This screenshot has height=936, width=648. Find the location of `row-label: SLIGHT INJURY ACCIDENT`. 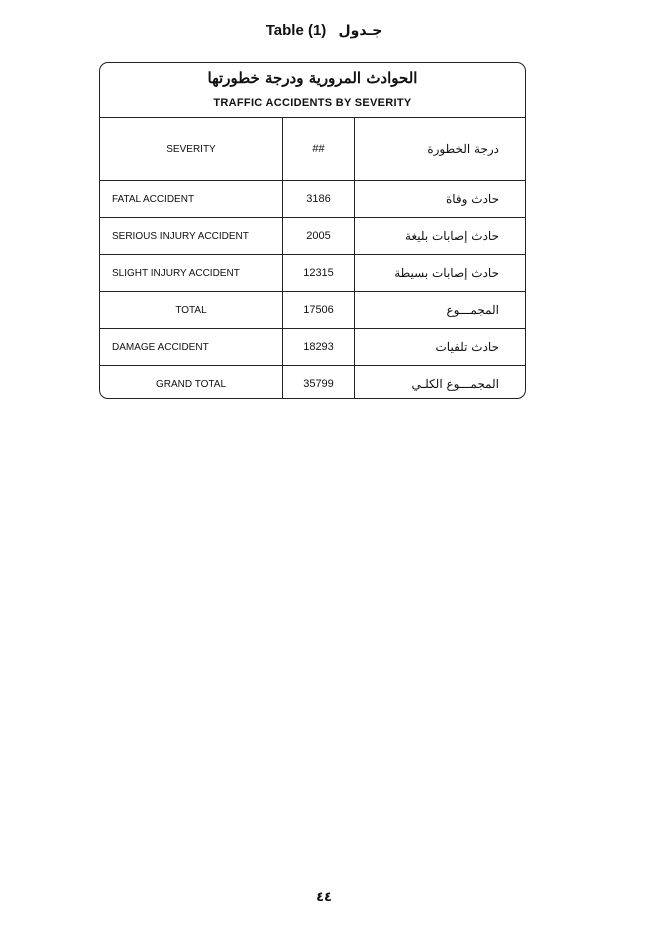

row-label: SLIGHT INJURY ACCIDENT is located at coordinates (191, 273).